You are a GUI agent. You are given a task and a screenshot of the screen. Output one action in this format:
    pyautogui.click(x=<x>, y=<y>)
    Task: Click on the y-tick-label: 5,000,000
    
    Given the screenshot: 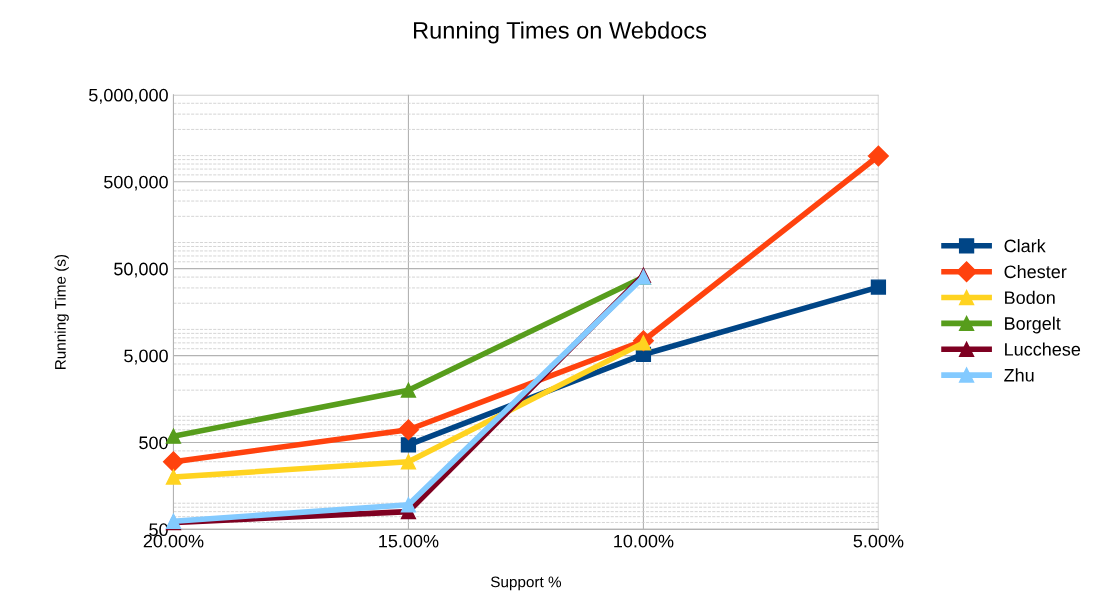 What is the action you would take?
    pyautogui.click(x=128, y=96)
    